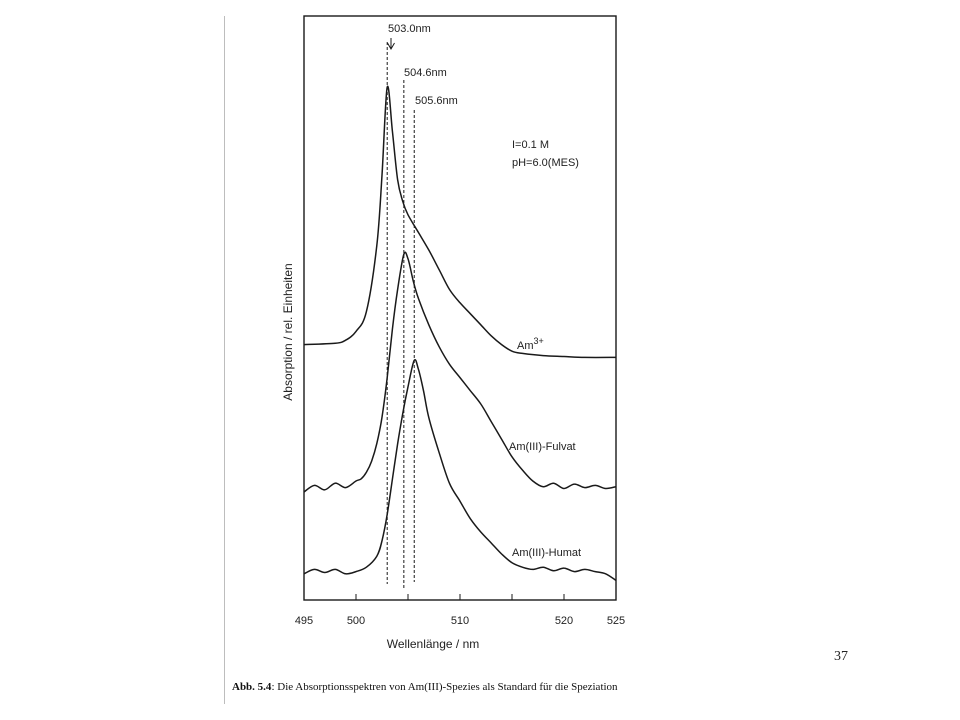  Describe the element at coordinates (224, 360) in the screenshot. I see `page-margin-line` at that location.